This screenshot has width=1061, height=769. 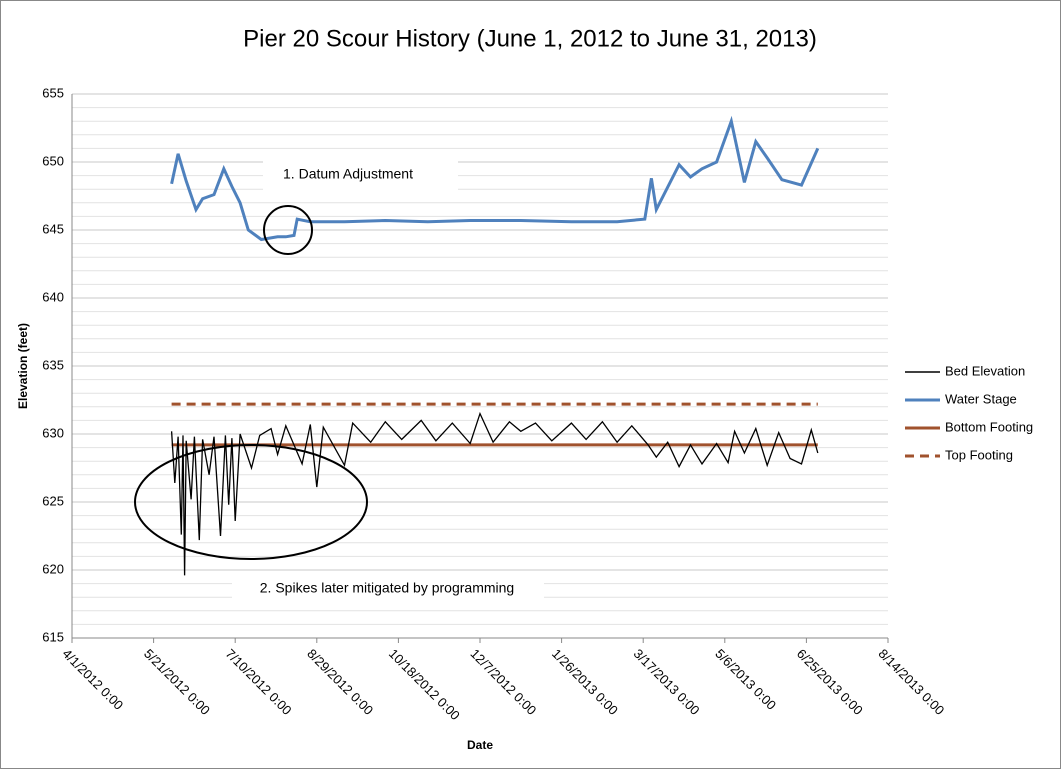 I want to click on y-tick-label: 625, so click(x=53, y=500).